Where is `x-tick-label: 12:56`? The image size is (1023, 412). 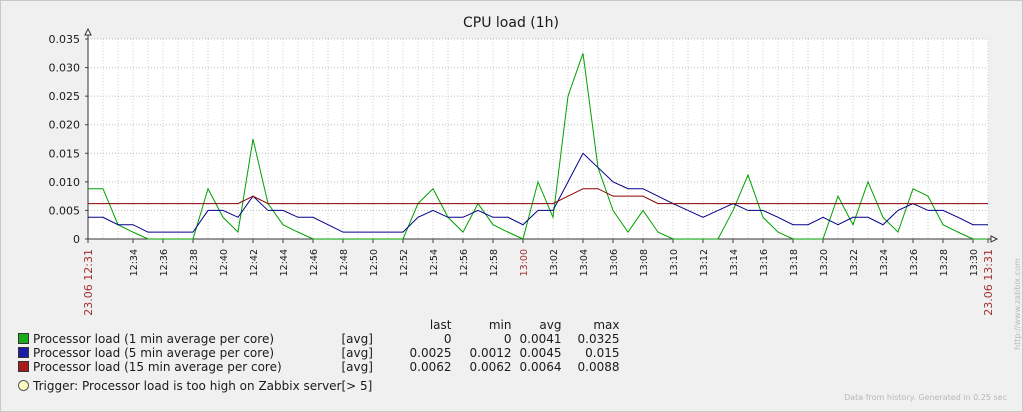
x-tick-label: 12:56 is located at coordinates (464, 262).